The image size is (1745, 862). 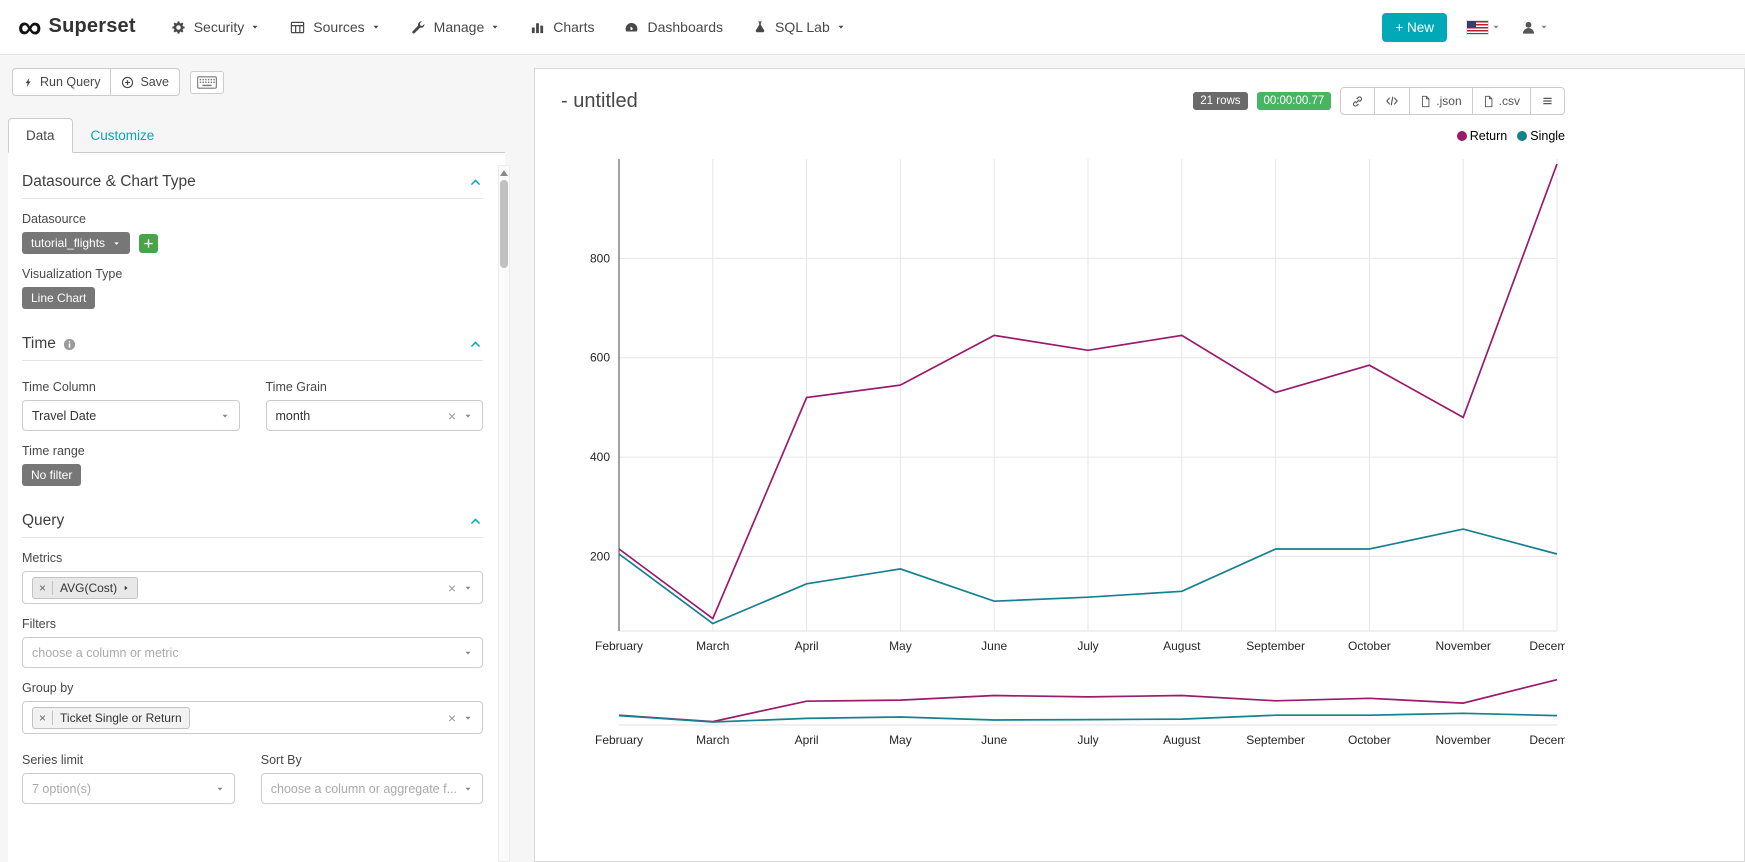 I want to click on nav-item-security: Security, so click(x=216, y=27).